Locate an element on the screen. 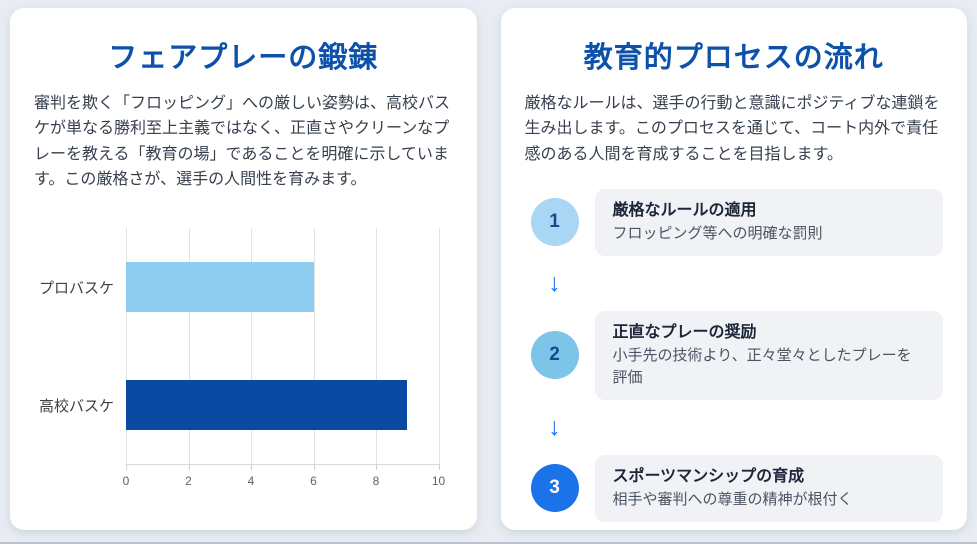 The width and height of the screenshot is (977, 544). step-card-1: 厳格なルールの適用 フロッピング等への明確な罰則 is located at coordinates (768, 222).